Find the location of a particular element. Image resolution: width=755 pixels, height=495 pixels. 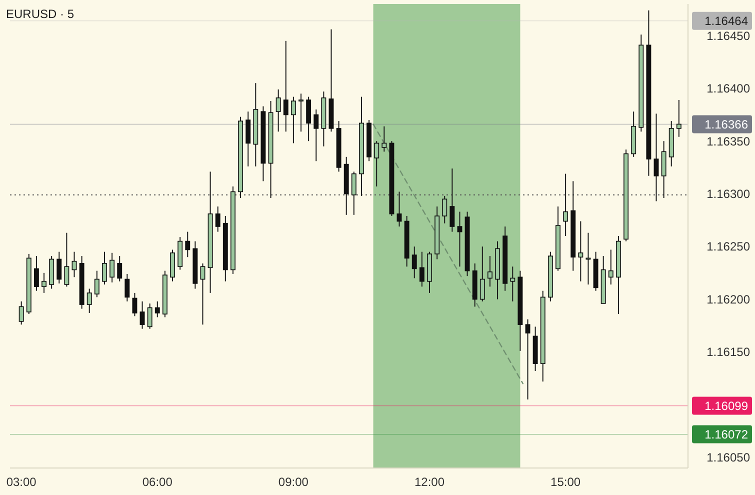

x-tick-label: 06:00 is located at coordinates (157, 482).